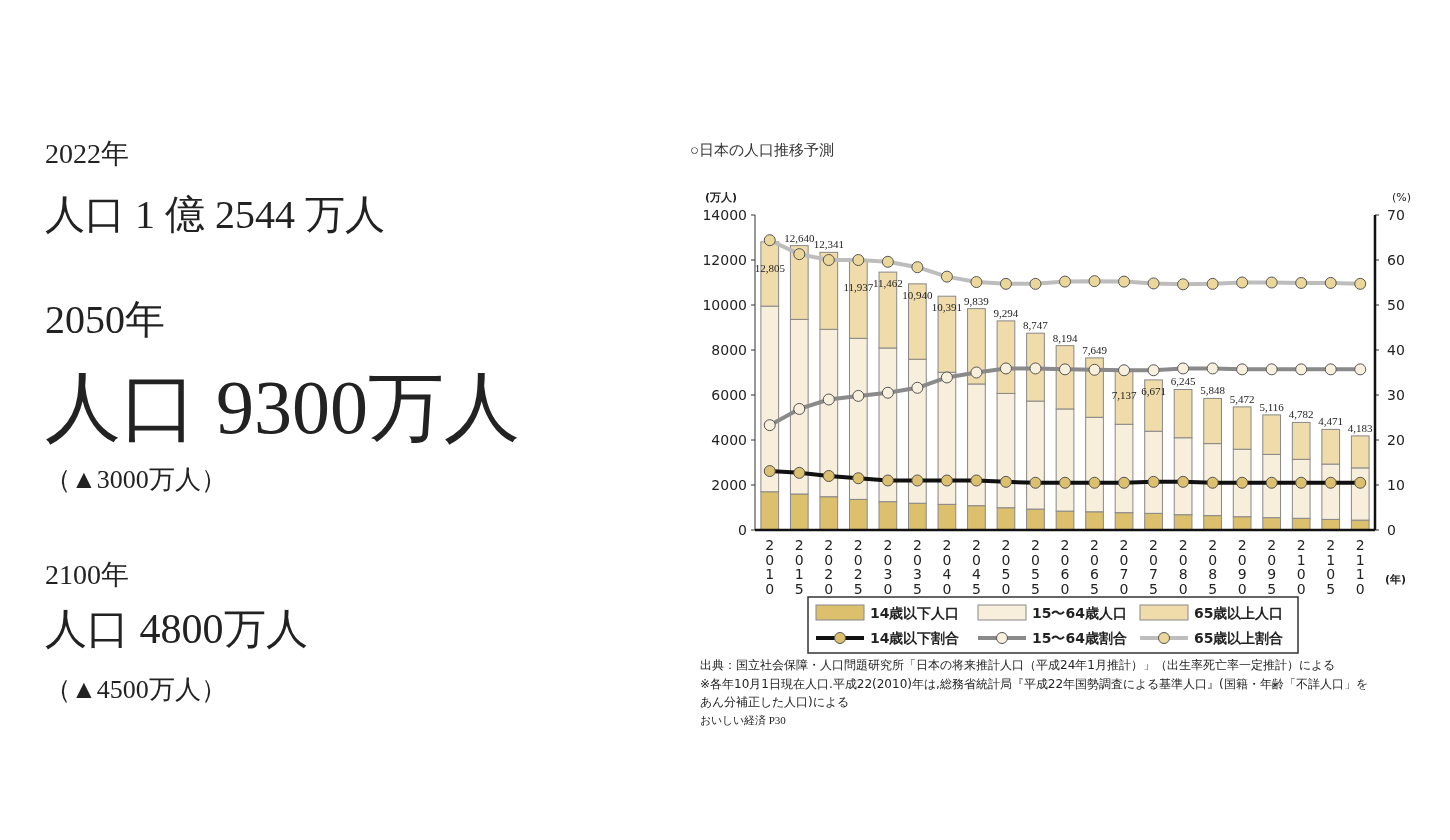  What do you see at coordinates (87, 574) in the screenshot?
I see `text: 2100年` at bounding box center [87, 574].